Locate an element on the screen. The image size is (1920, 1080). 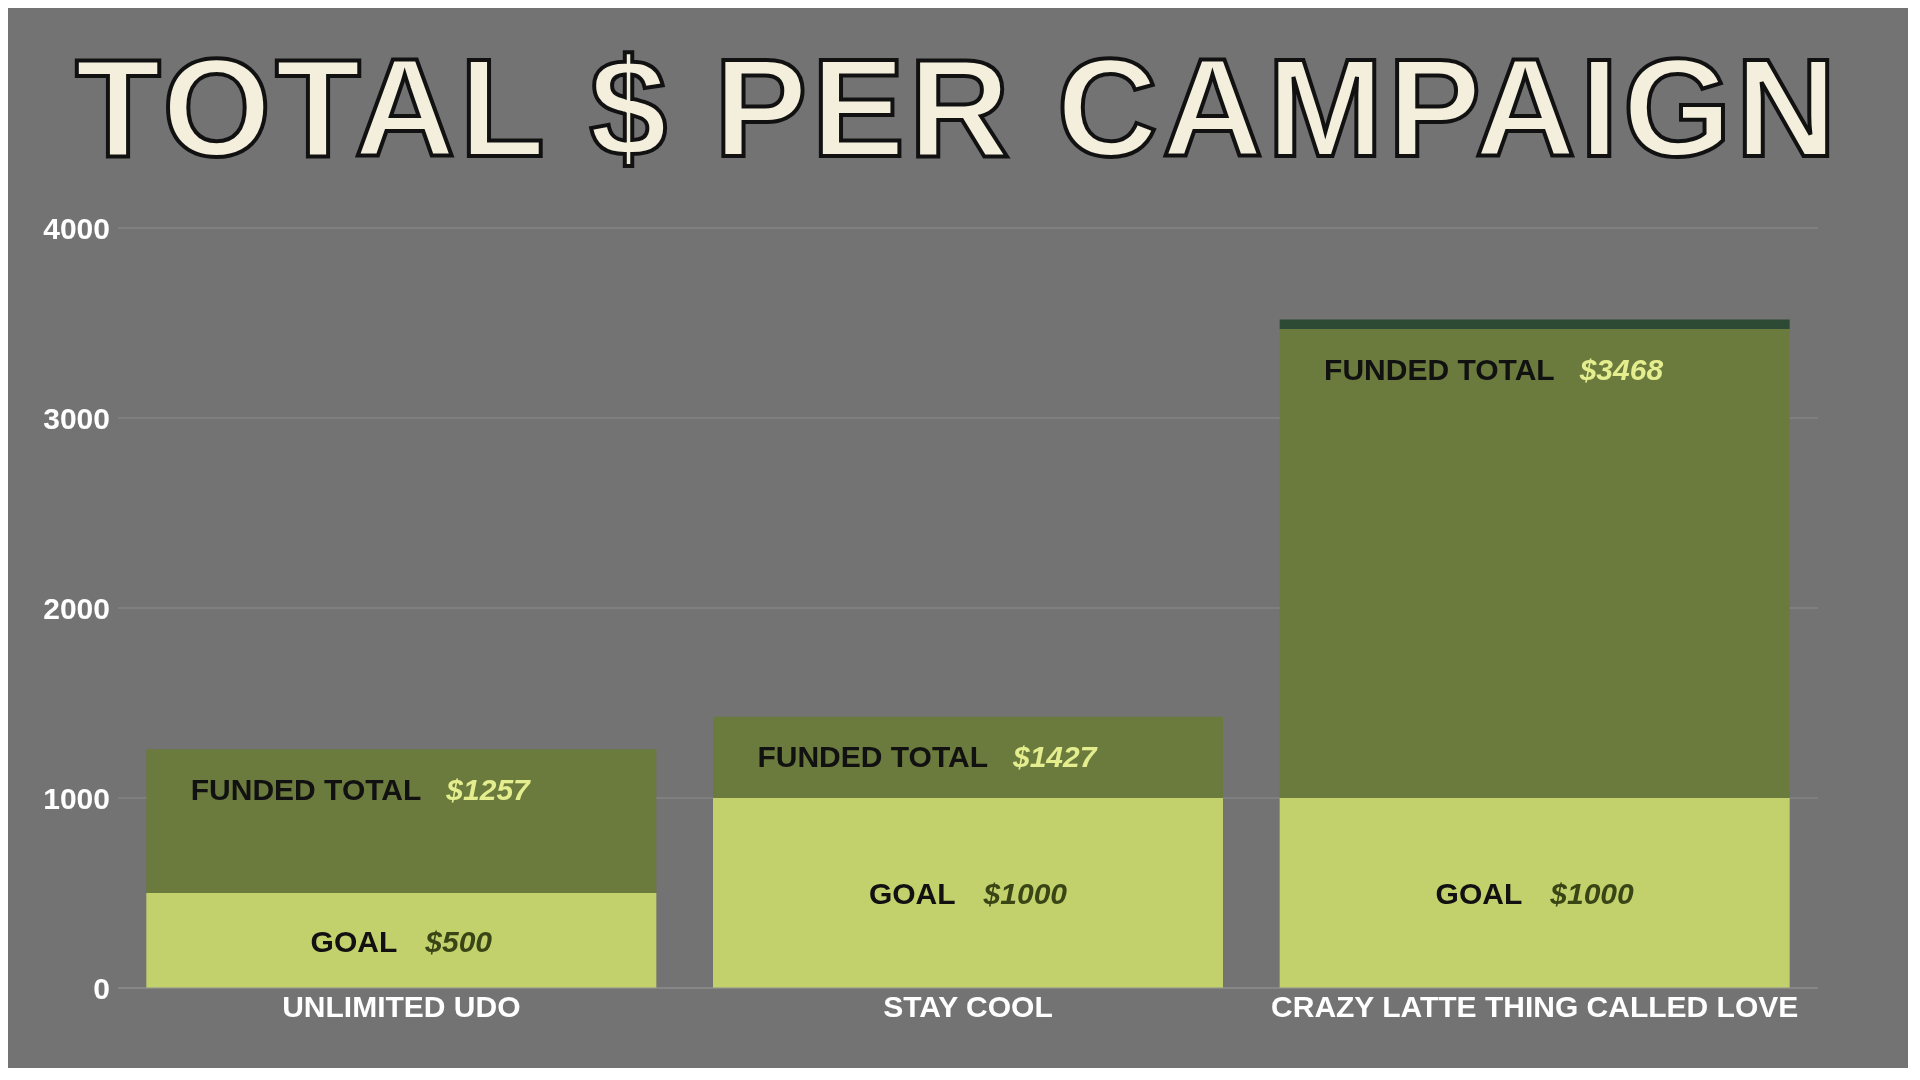
annotation: $3468 is located at coordinates (1621, 369).